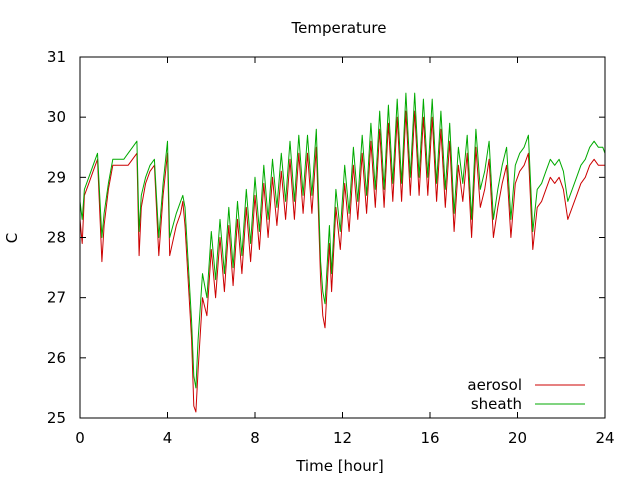  Describe the element at coordinates (56, 418) in the screenshot. I see `y-tick-label: 25` at that location.